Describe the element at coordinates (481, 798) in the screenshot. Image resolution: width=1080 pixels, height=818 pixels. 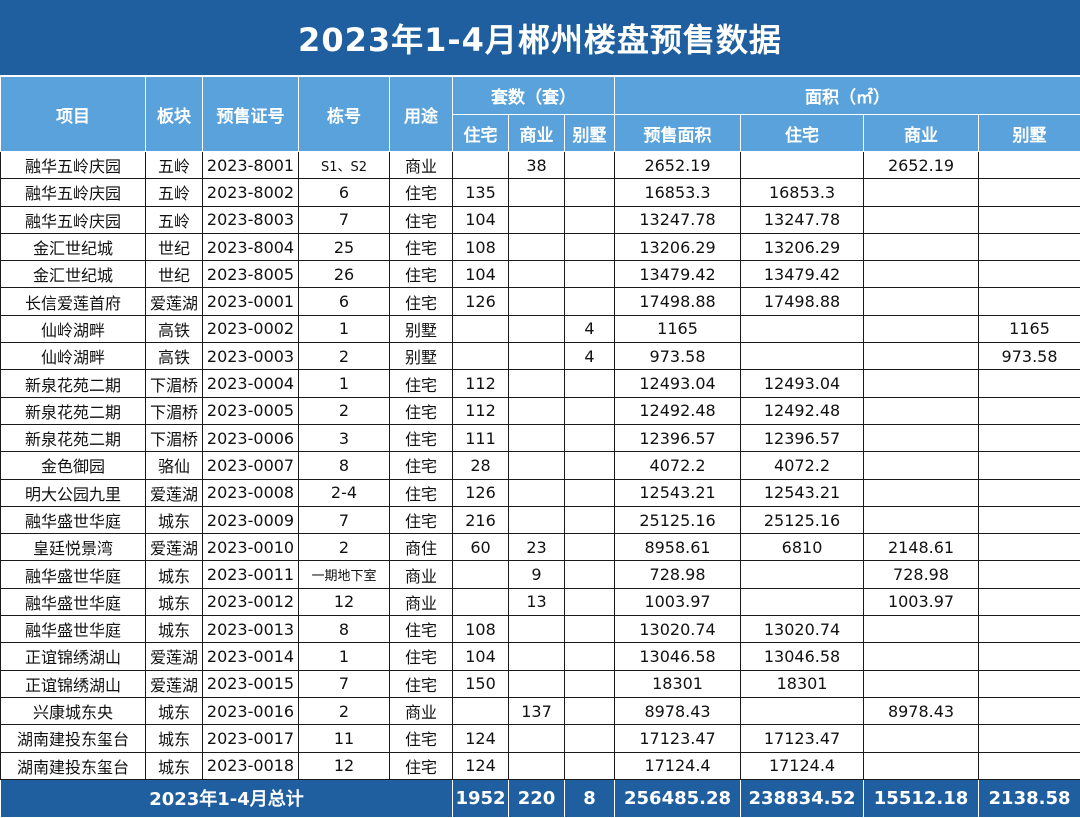
I see `total-units-residential: 1952` at that location.